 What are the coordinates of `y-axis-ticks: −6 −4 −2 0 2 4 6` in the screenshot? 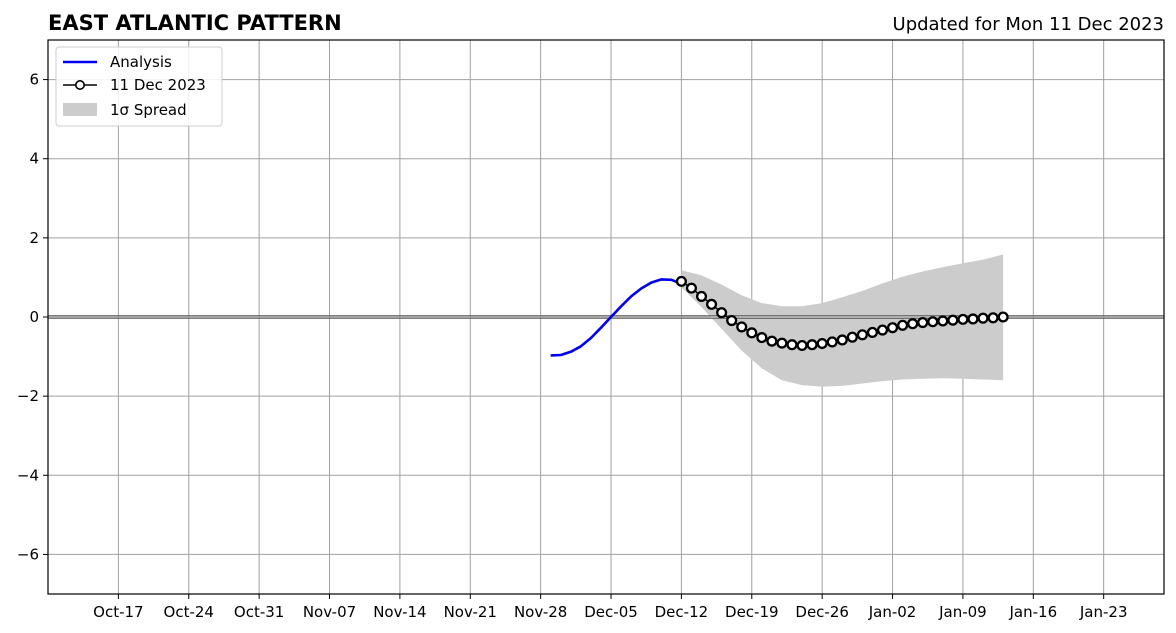 It's located at (32, 317).